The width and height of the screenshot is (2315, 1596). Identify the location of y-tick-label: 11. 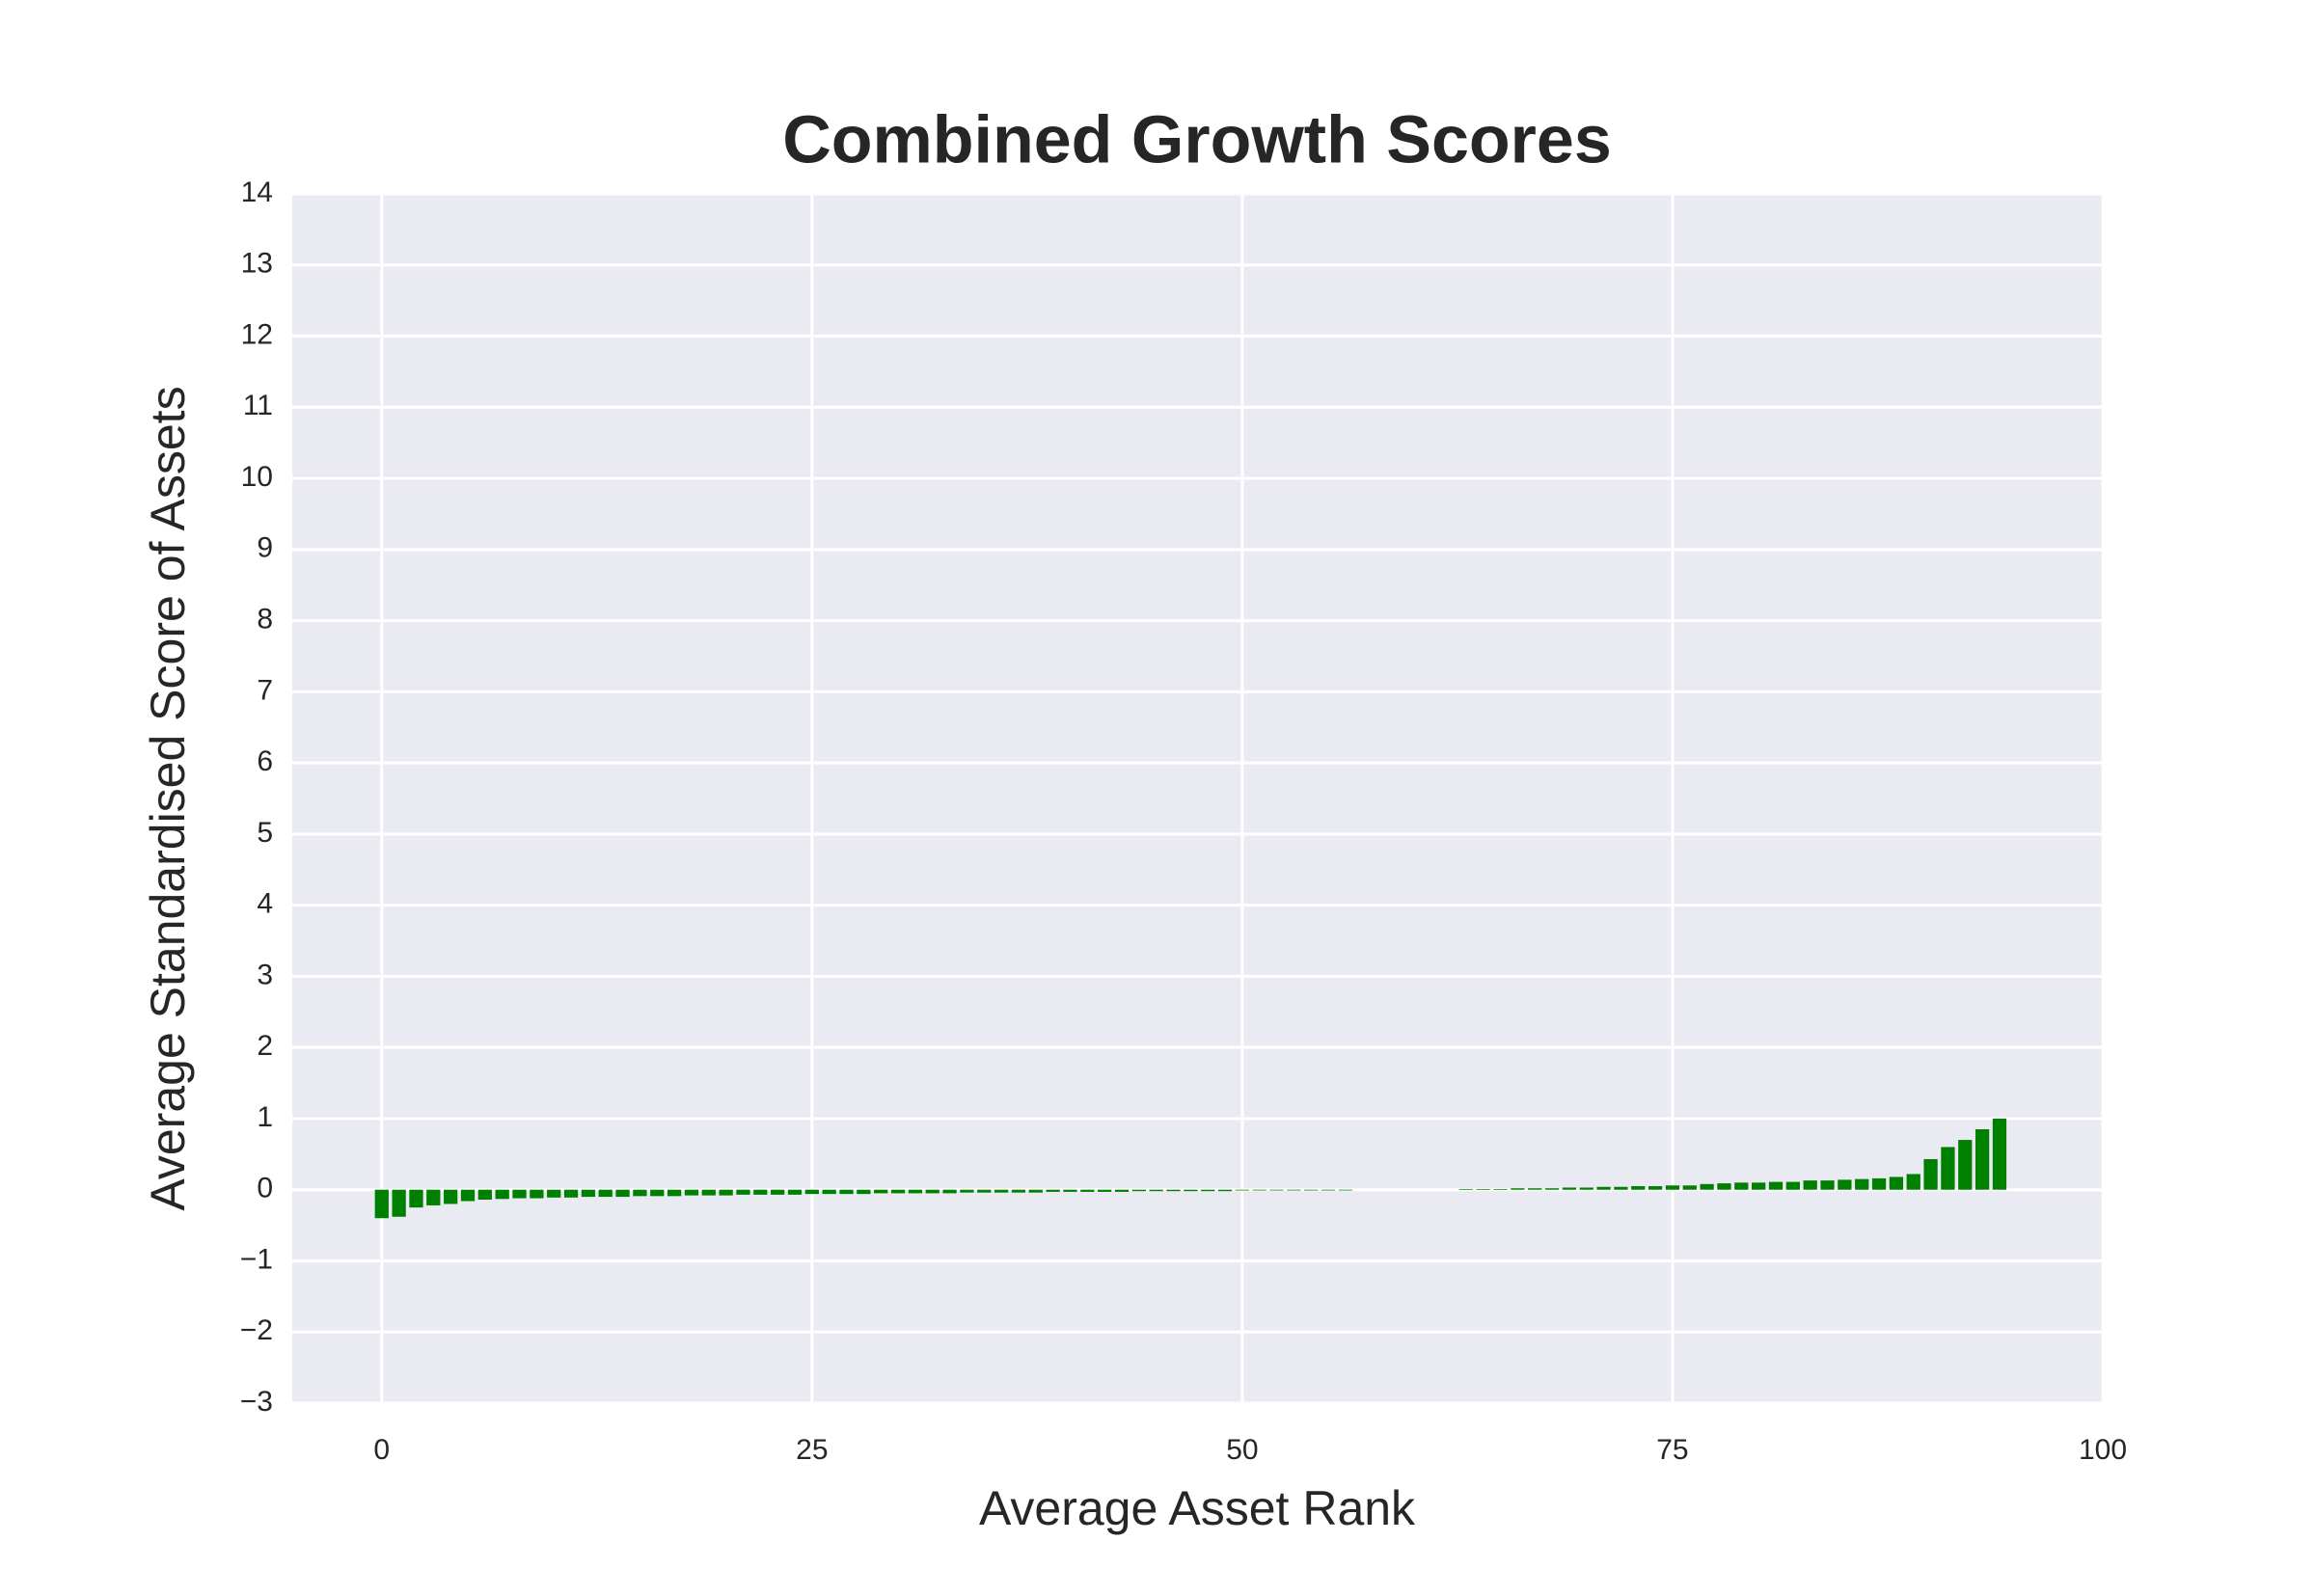
(258, 406).